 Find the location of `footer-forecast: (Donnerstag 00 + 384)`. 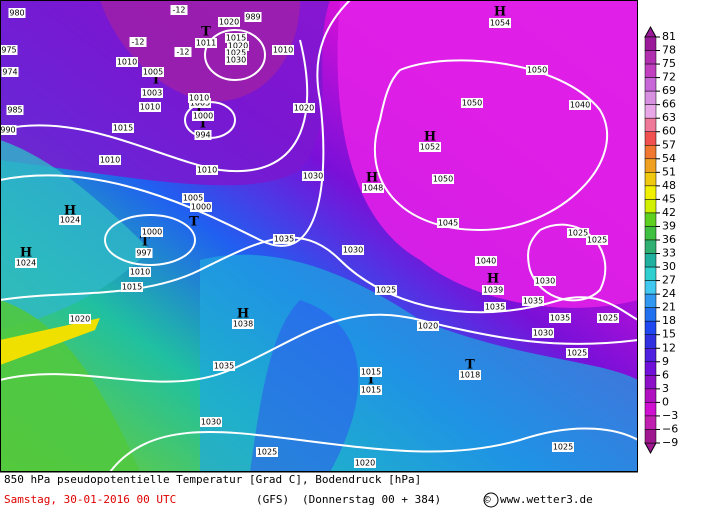

footer-forecast: (Donnerstag 00 + 384) is located at coordinates (371, 499).